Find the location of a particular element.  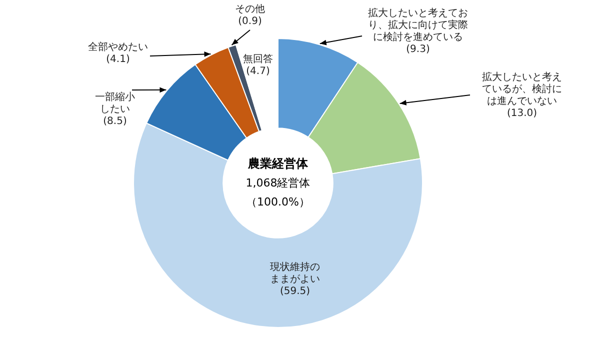

text: 農業経営体 is located at coordinates (278, 164).